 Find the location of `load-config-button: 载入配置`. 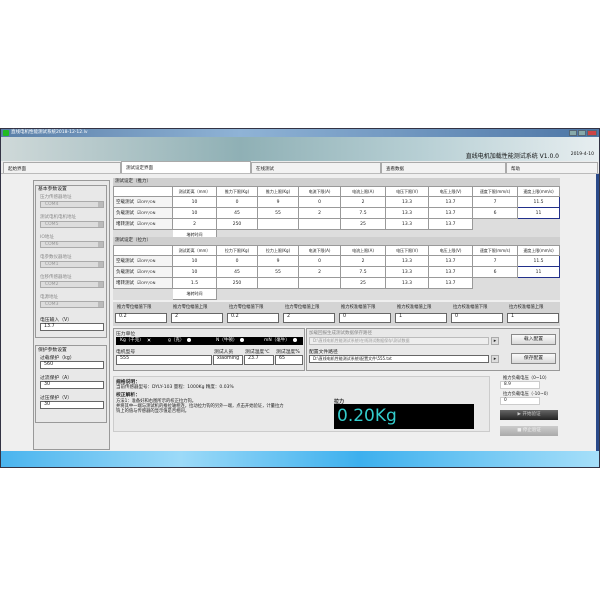

load-config-button: 载入配置 is located at coordinates (533, 339).